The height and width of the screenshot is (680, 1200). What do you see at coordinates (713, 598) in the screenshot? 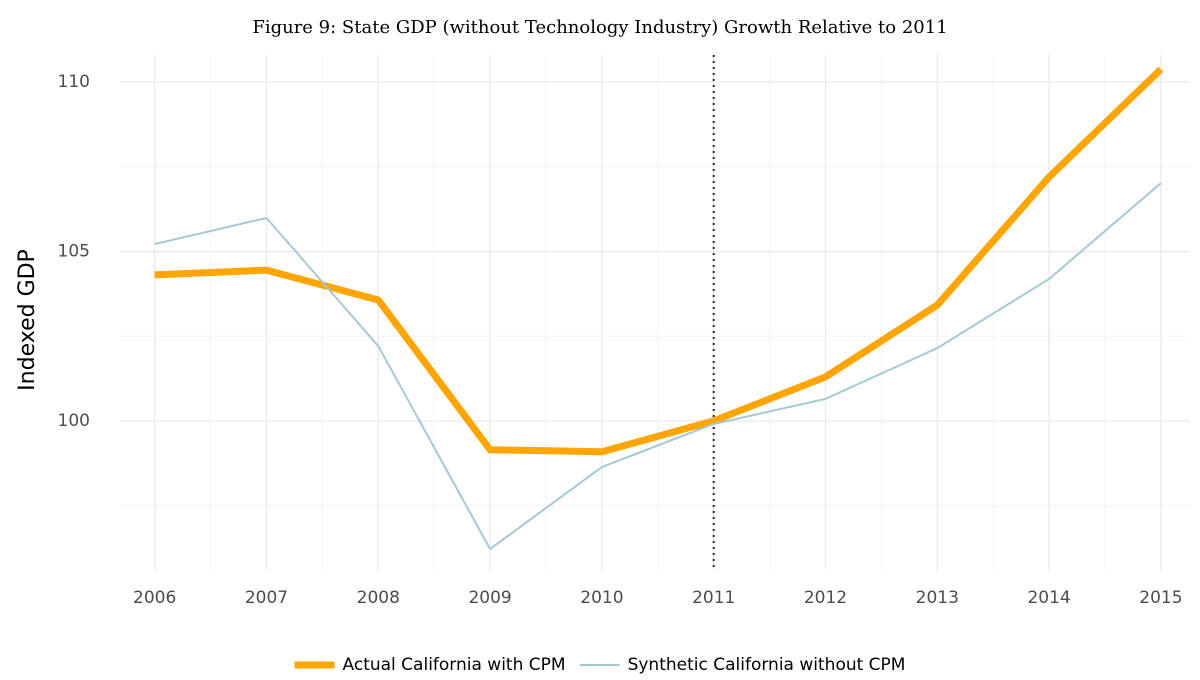
I see `x-tick-label: 2011` at bounding box center [713, 598].